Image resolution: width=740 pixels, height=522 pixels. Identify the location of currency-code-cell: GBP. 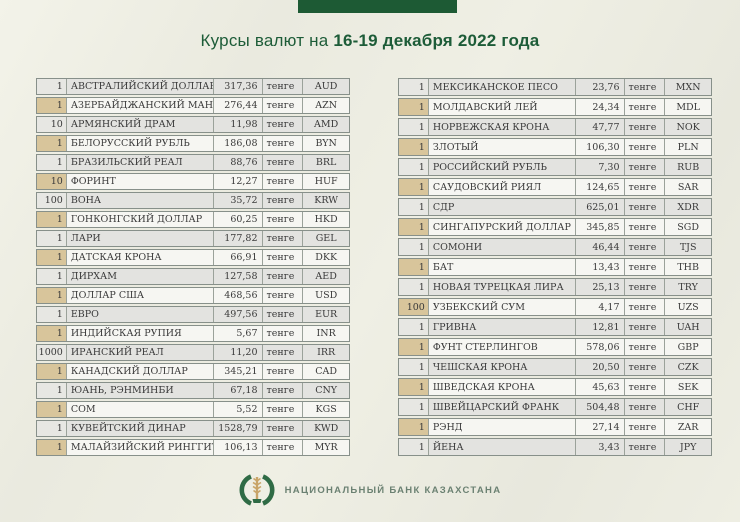
(688, 347).